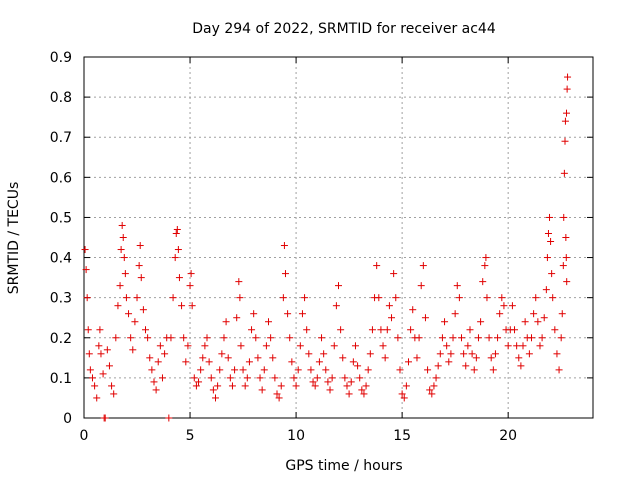 This screenshot has width=640, height=485. What do you see at coordinates (343, 466) in the screenshot?
I see `x-axis-label: GPS time / hours` at bounding box center [343, 466].